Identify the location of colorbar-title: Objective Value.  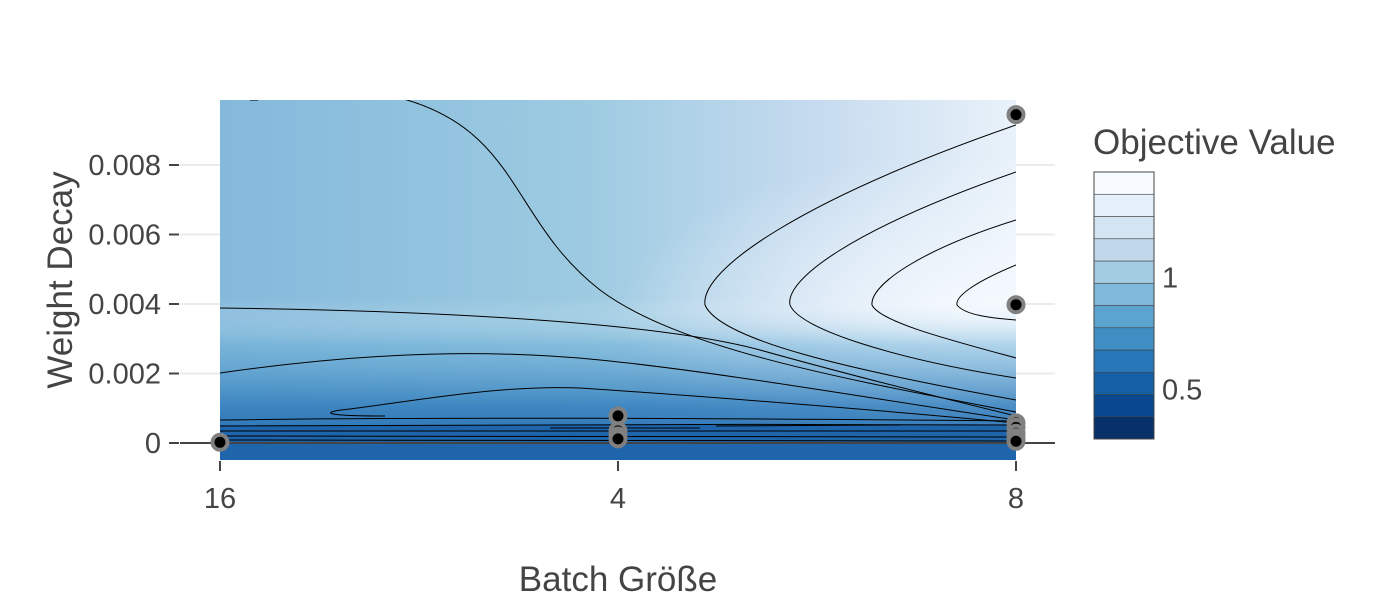
(1214, 142).